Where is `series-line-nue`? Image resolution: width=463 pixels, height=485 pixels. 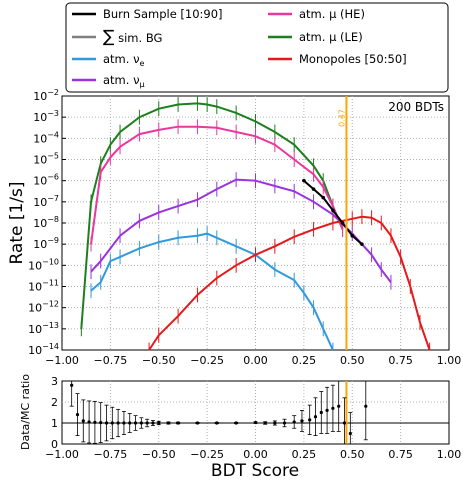 series-line-nue is located at coordinates (212, 291).